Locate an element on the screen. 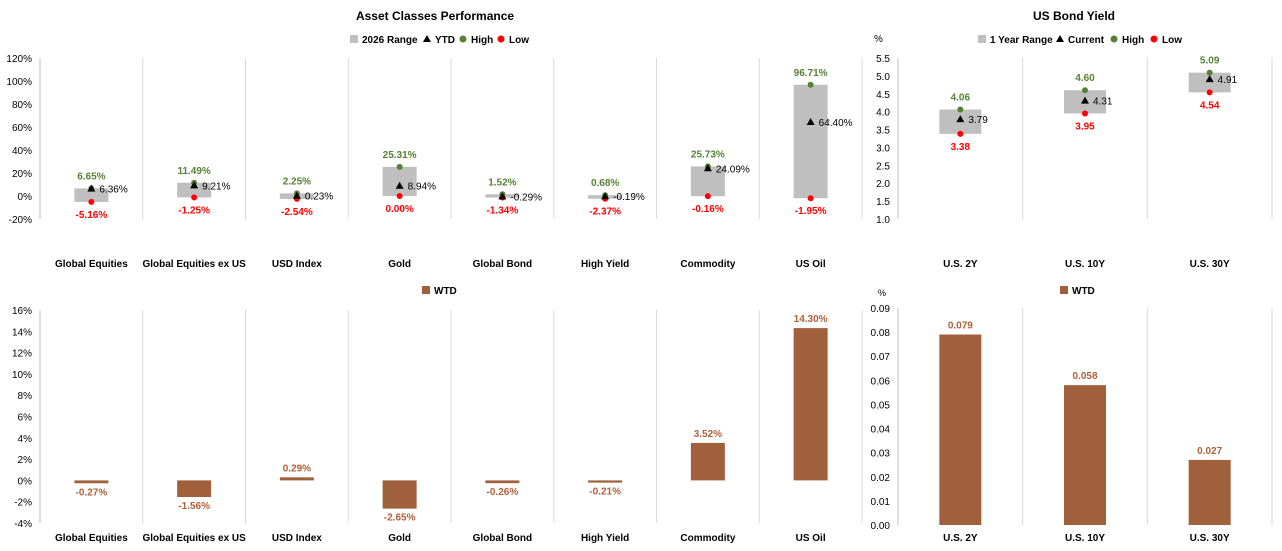  y-tick-label: 16% is located at coordinates (22, 311).